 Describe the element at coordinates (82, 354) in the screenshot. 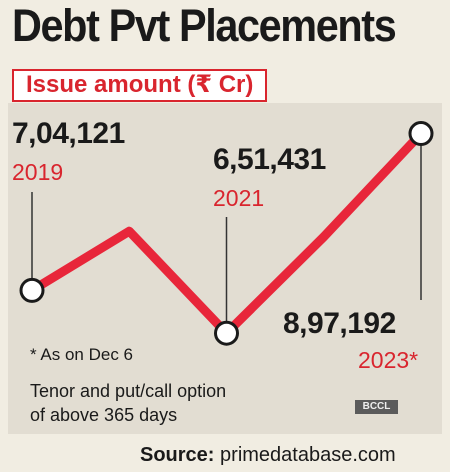

I see `as-on-note: * As on Dec 6` at that location.